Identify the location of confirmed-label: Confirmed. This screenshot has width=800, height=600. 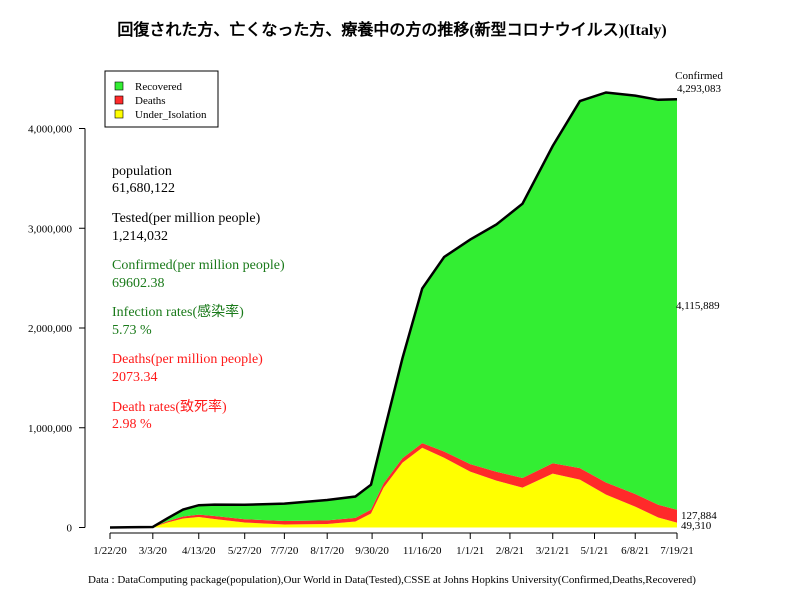
(699, 76).